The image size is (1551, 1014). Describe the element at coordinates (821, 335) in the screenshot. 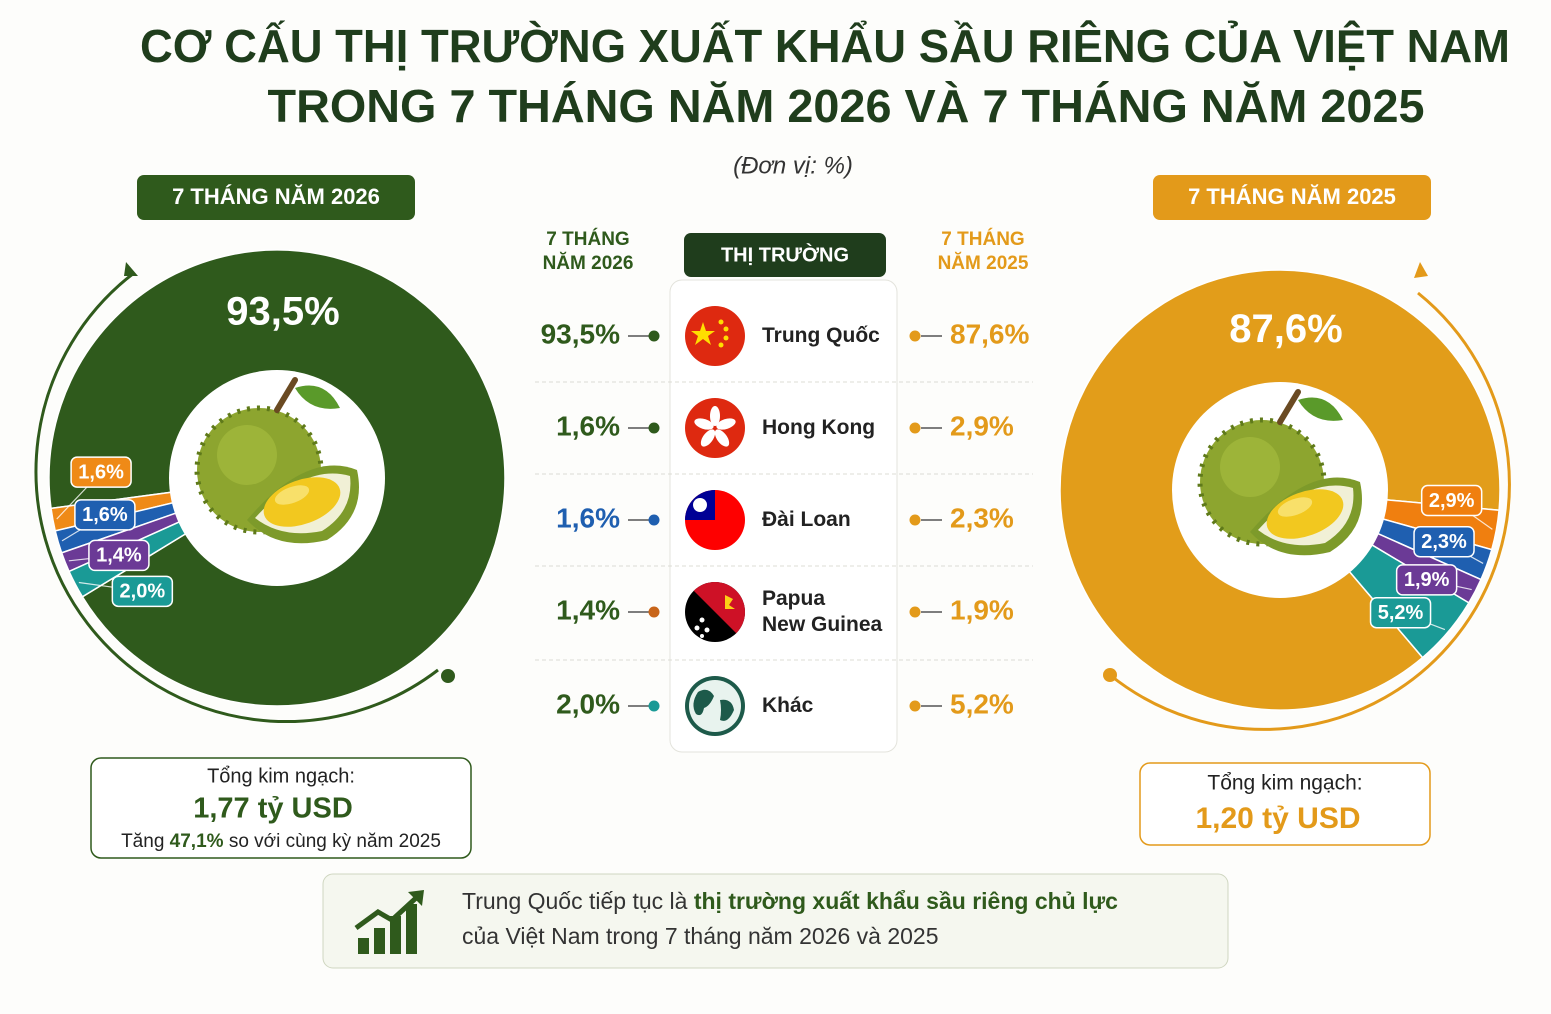

I see `market-name: Trung Quốc` at that location.